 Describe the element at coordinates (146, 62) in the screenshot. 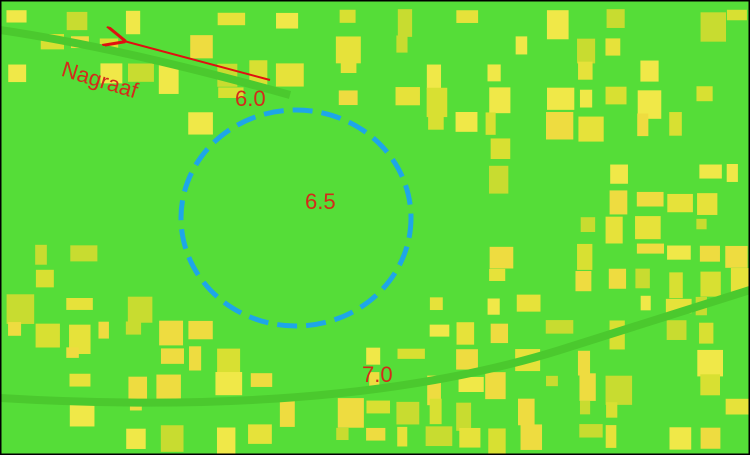

I see `road` at that location.